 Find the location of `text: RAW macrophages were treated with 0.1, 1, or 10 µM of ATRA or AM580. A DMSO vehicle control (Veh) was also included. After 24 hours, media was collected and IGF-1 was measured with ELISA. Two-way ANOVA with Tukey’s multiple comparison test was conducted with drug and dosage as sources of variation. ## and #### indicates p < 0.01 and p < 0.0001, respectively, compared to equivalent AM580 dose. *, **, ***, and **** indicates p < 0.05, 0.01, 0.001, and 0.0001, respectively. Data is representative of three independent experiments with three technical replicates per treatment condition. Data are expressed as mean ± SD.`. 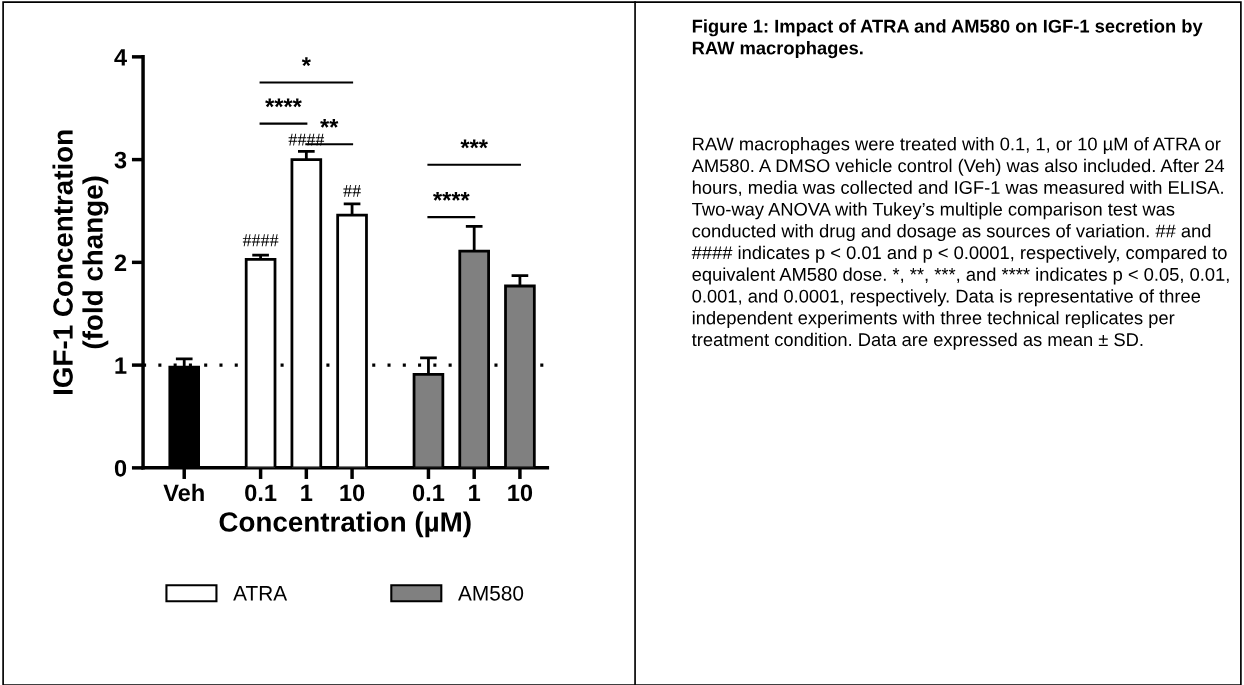

text: RAW macrophages were treated with 0.1, 1, or 10 µM of ATRA or AM580. A DMSO vehicle control (Veh) was also included. After 24 hours, media was collected and IGF-1 was measured with ELISA. Two-way ANOVA with Tukey’s multiple comparison test was conducted with drug and dosage as sources of variation. ## and #### indicates p < 0.01 and p < 0.0001, respectively, compared to equivalent AM580 dose. *, **, ***, and **** indicates p < 0.05, 0.01, 0.001, and 0.0001, respectively. Data is representative of three independent experiments with three technical replicates per treatment condition. Data are expressed as mean ± SD. is located at coordinates (960, 243).